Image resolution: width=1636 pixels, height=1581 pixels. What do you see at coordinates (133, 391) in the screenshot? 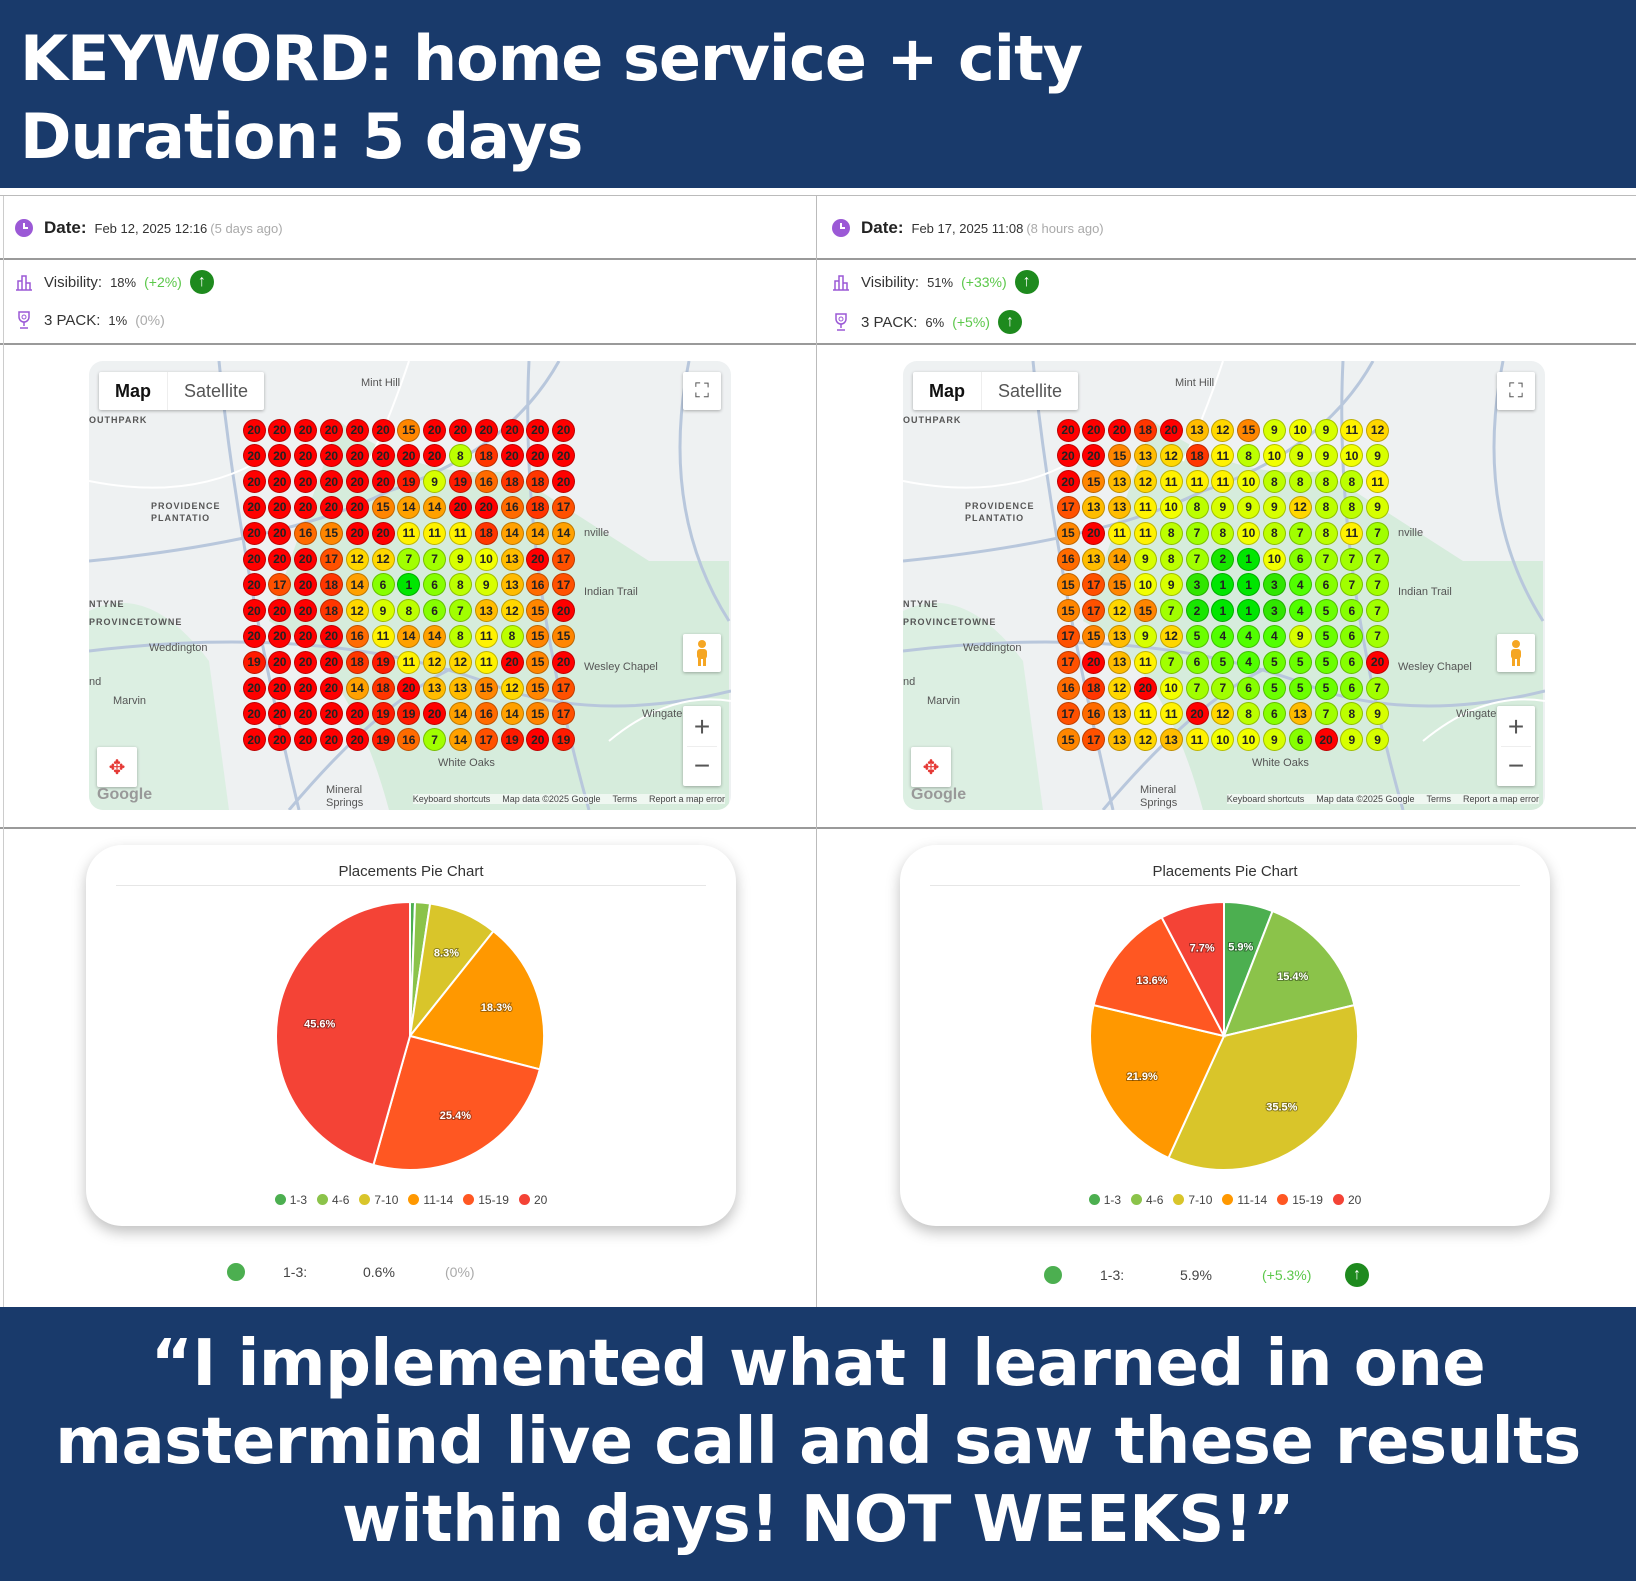
I see `map-button: Map` at bounding box center [133, 391].